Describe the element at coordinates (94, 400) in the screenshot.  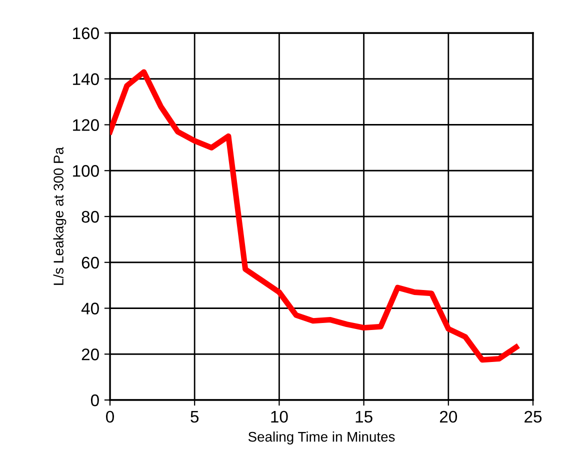
I see `y-tick-label: 0` at that location.